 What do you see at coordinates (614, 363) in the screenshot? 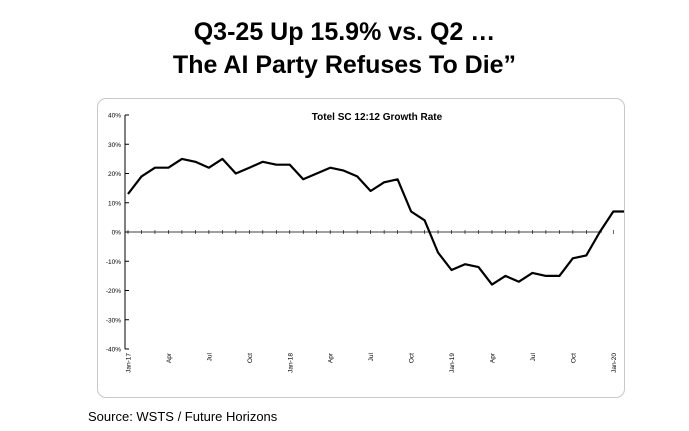
I see `x-tick-label: Jan-20` at bounding box center [614, 363].